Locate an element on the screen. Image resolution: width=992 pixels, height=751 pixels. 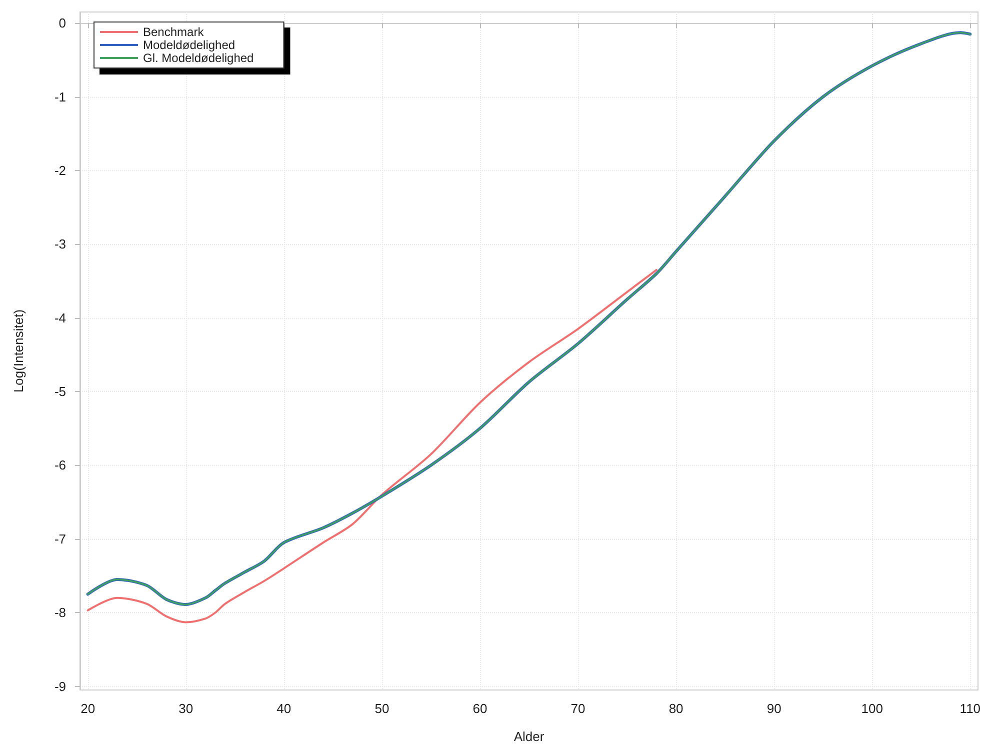
legend-label: Benchmark is located at coordinates (174, 32).